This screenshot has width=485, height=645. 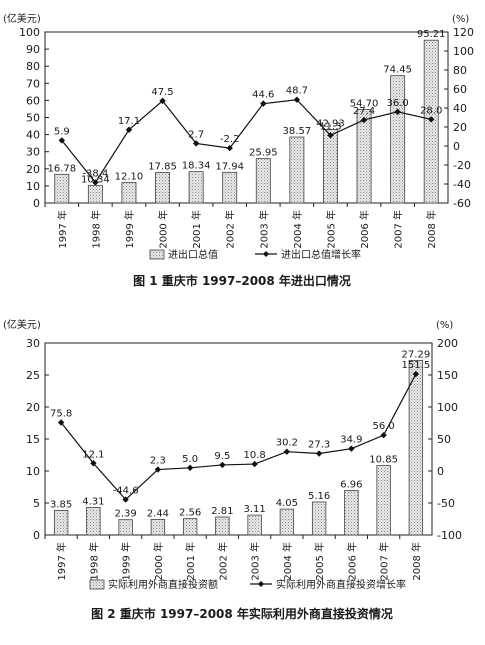 I want to click on bar-data-label: 4.31, so click(x=93, y=501).